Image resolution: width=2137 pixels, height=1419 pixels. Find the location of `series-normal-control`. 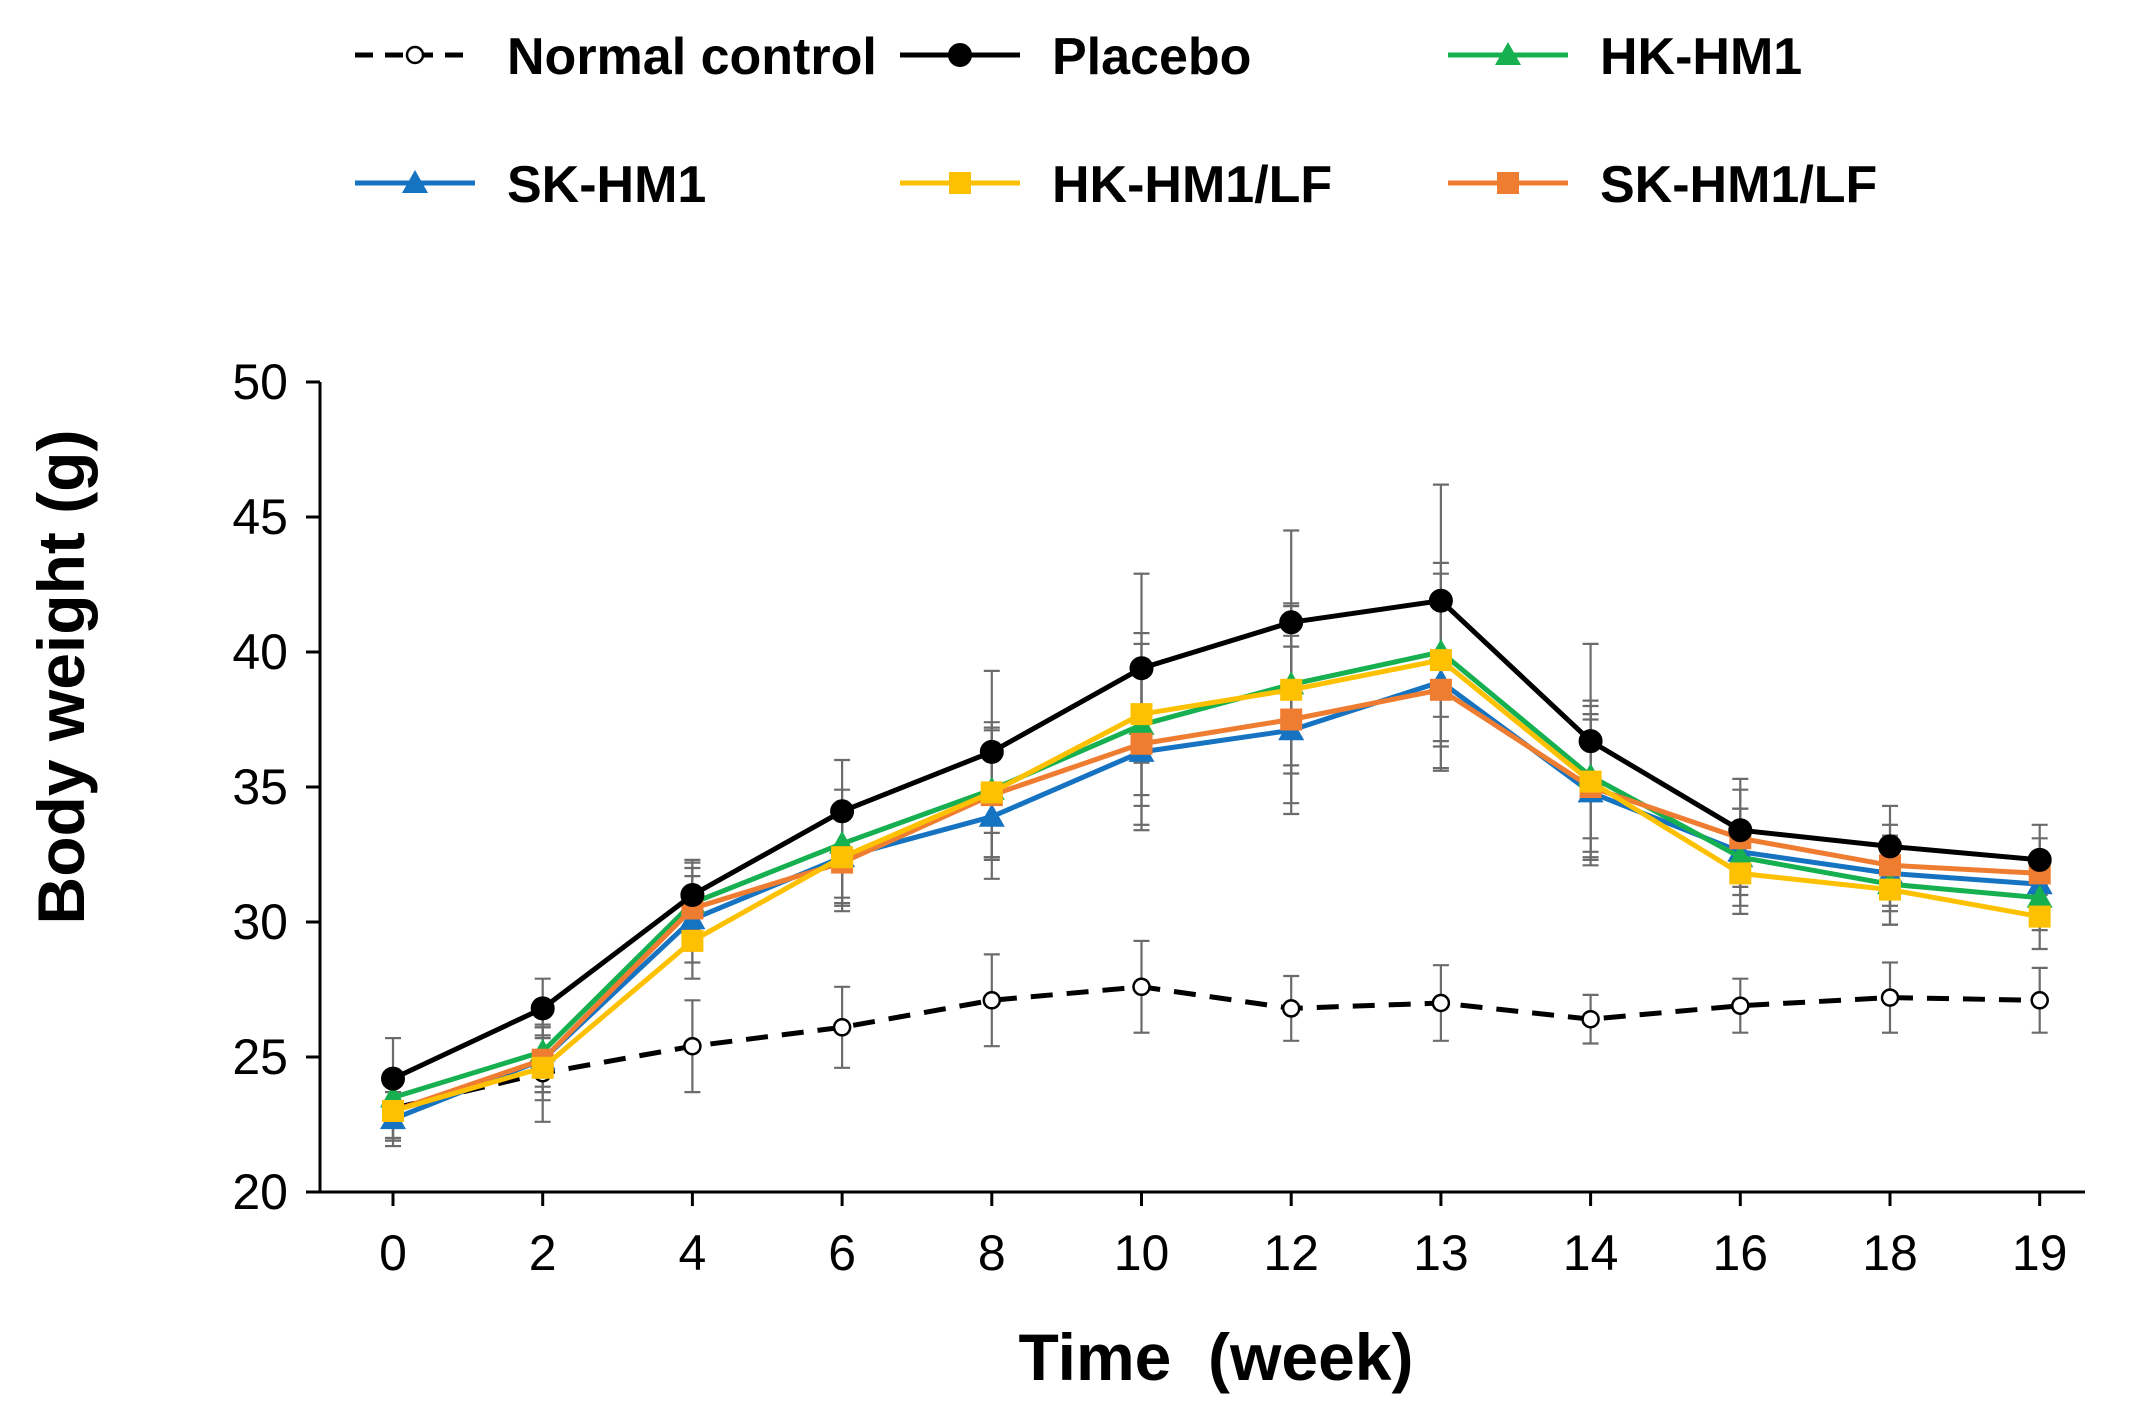

series-normal-control is located at coordinates (1216, 1047).